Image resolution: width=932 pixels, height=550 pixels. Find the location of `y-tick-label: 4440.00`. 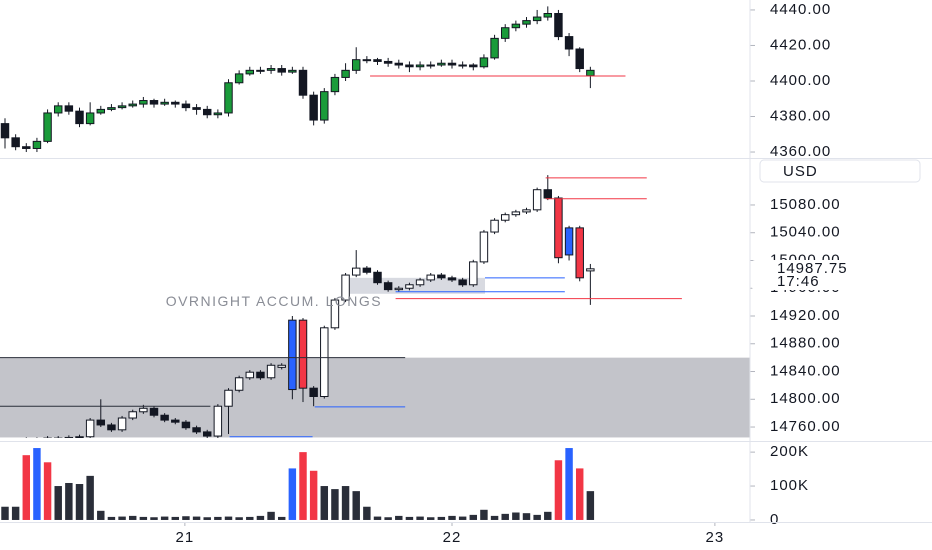

y-tick-label: 4440.00 is located at coordinates (800, 9).